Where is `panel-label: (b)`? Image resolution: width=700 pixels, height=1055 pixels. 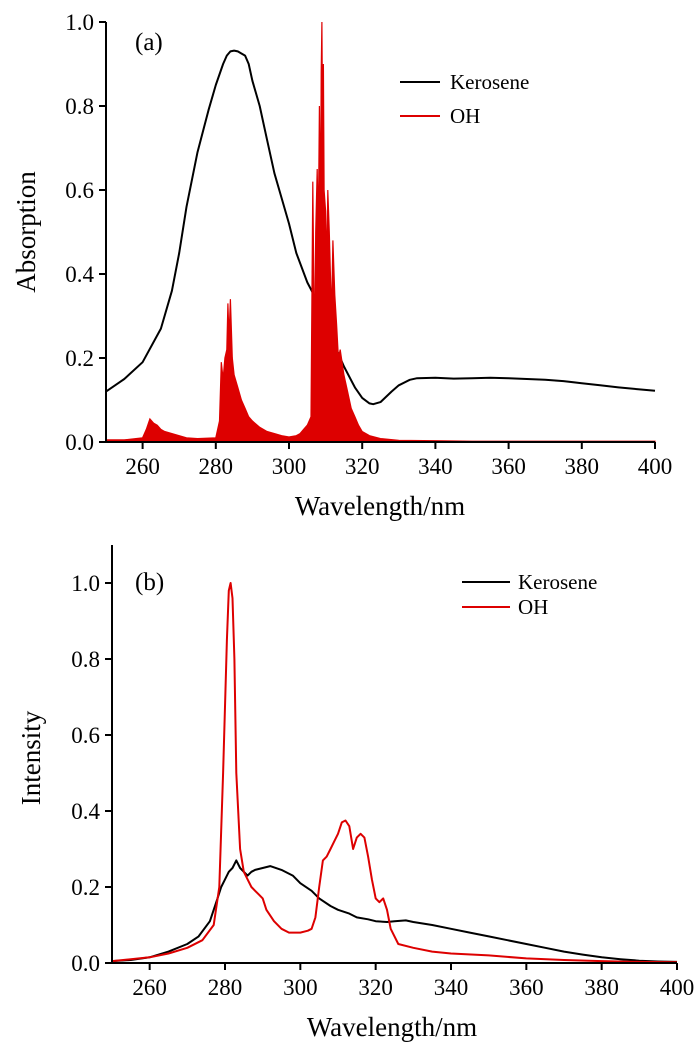 panel-label: (b) is located at coordinates (149, 582).